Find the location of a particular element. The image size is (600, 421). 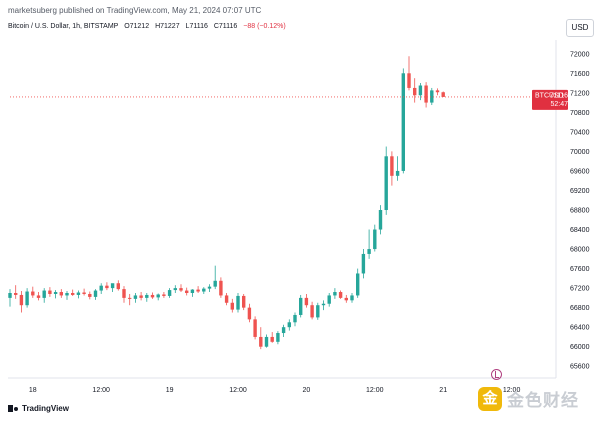

tradingview-mark-icon is located at coordinates (13, 408).